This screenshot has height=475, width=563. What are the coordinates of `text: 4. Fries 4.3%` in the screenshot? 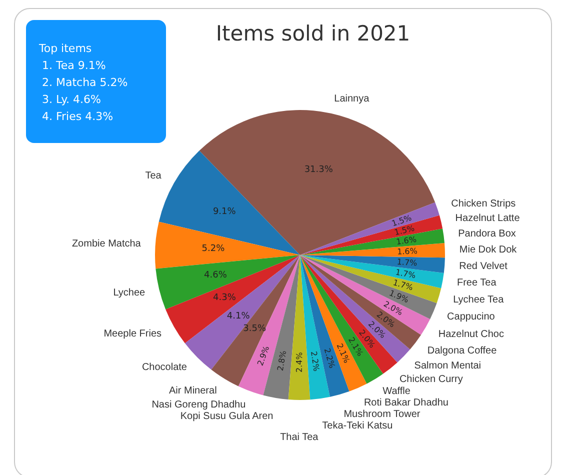 It's located at (77, 117).